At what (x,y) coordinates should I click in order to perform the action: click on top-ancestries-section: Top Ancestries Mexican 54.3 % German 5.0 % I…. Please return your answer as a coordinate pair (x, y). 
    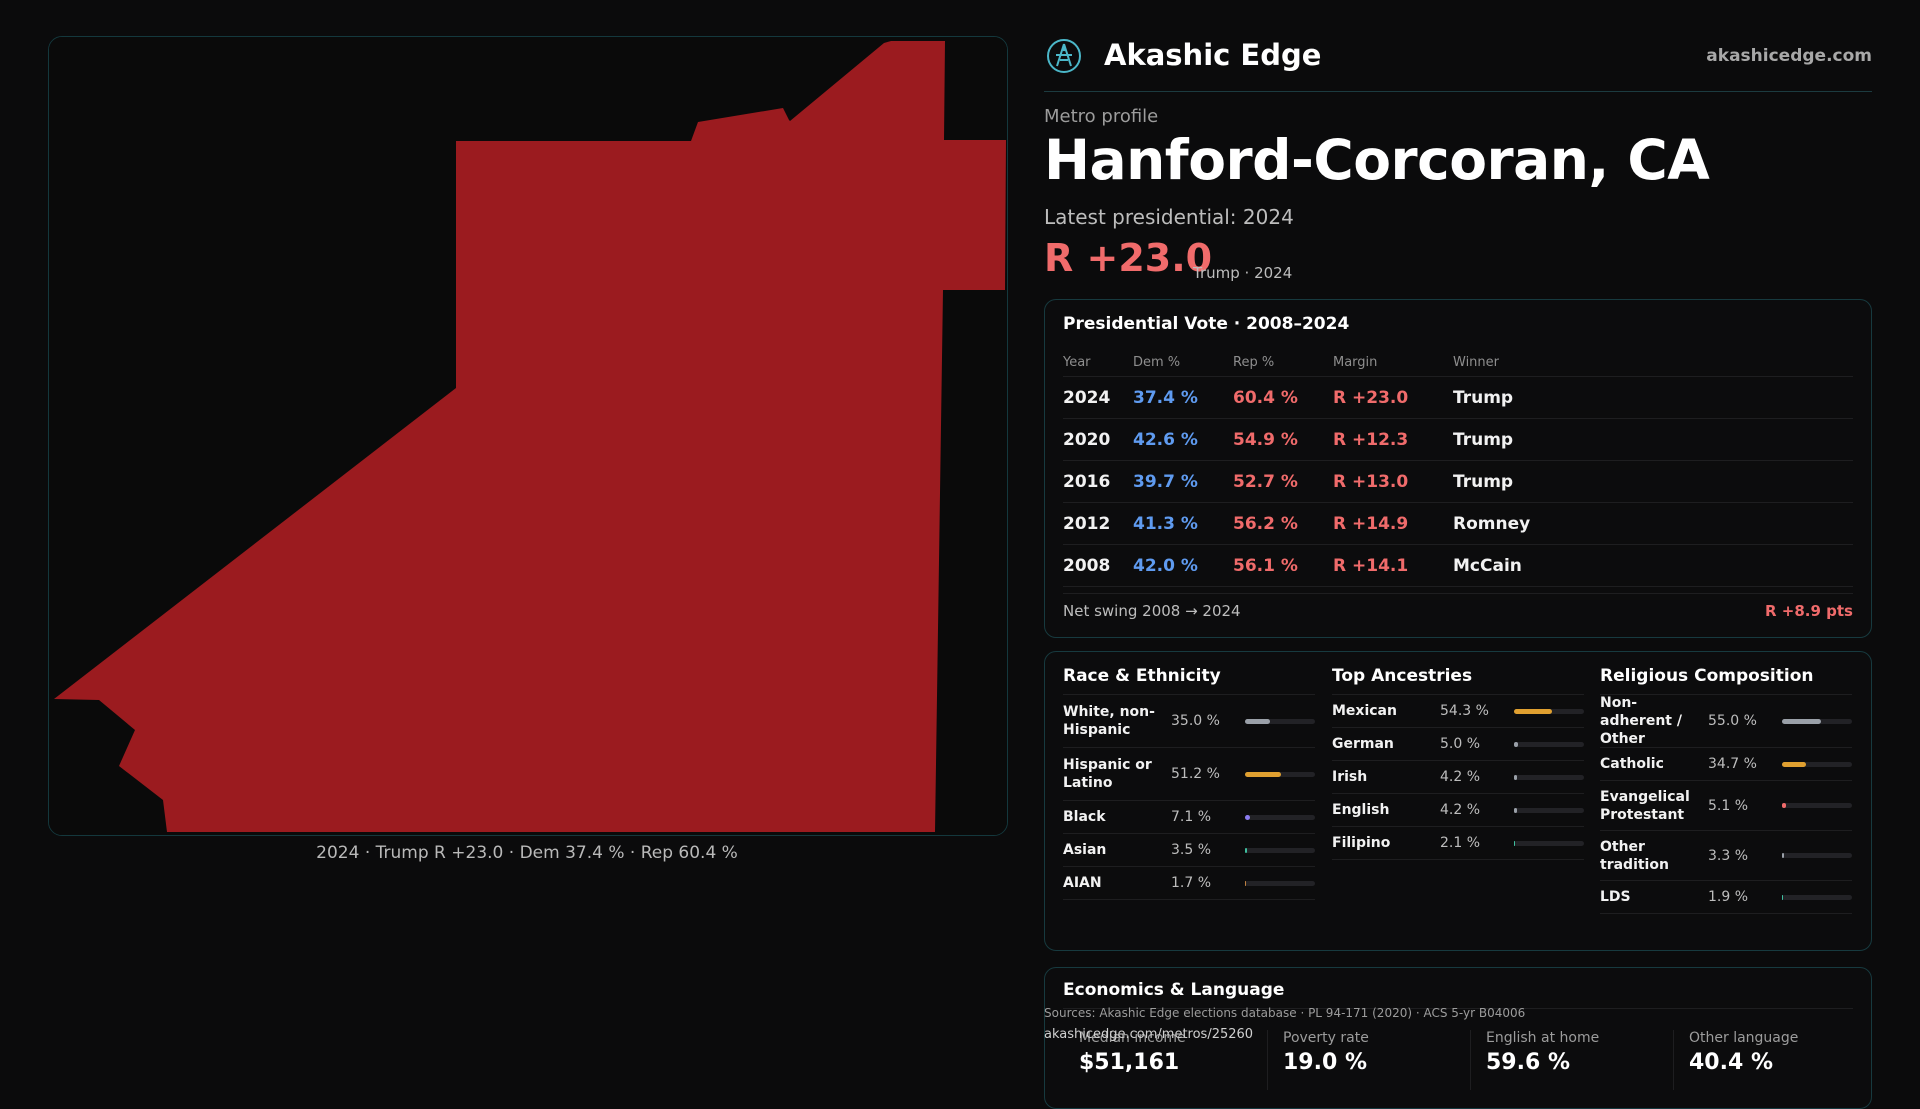
    Looking at the image, I should click on (1458, 763).